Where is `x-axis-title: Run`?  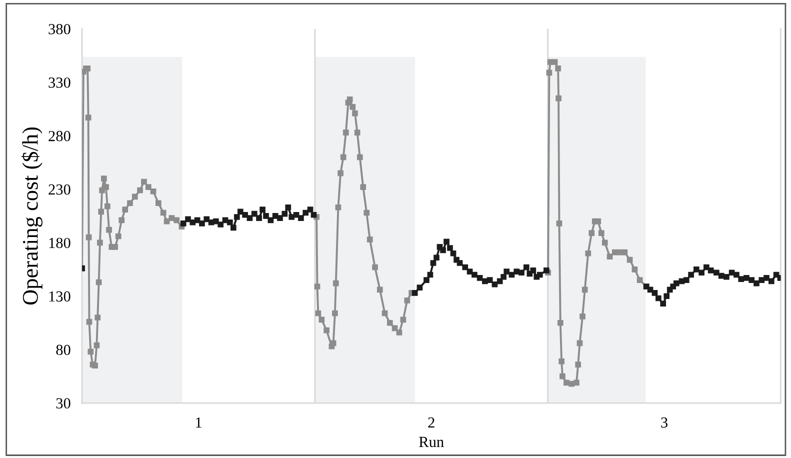
x-axis-title: Run is located at coordinates (431, 442).